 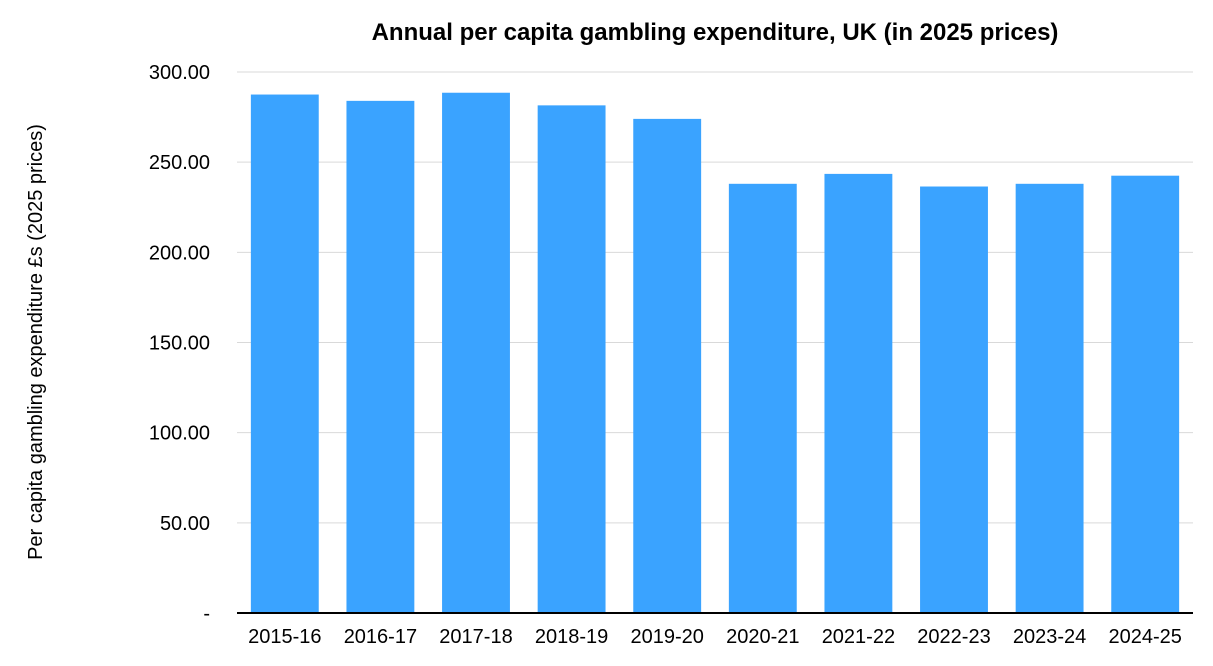 I want to click on x-tick-label: 2024-25, so click(x=1144, y=637).